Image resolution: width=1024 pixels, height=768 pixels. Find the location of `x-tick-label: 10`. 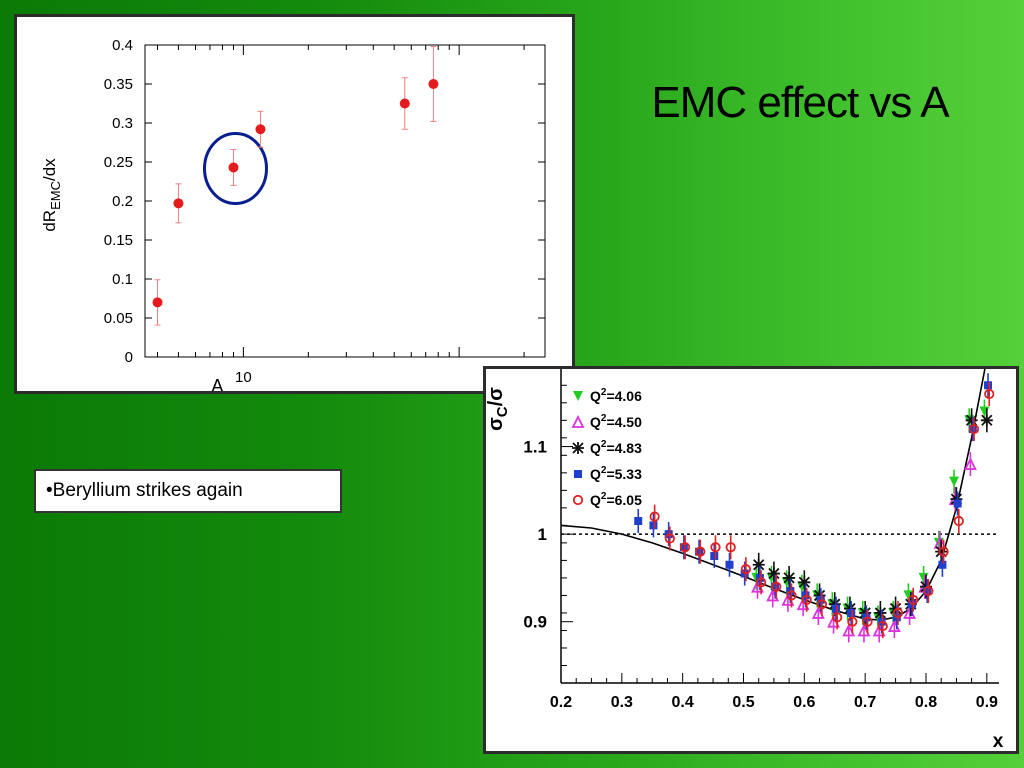

x-tick-label: 10 is located at coordinates (243, 377).